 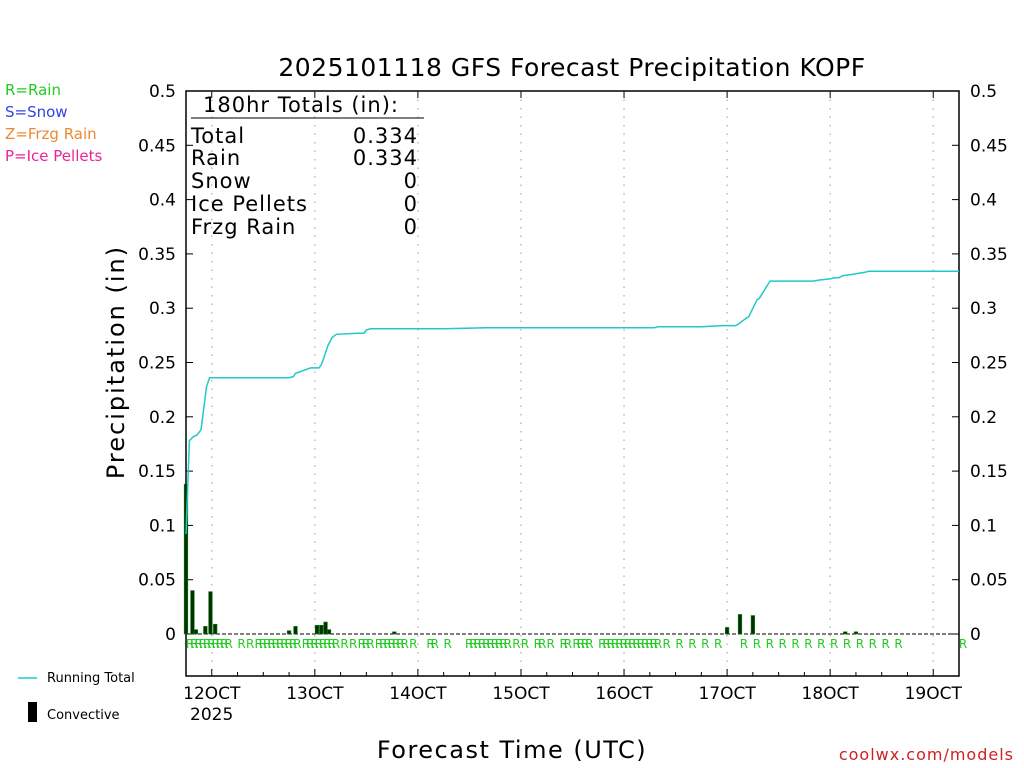 I want to click on y-tick-label-right: 0.05, so click(x=989, y=581).